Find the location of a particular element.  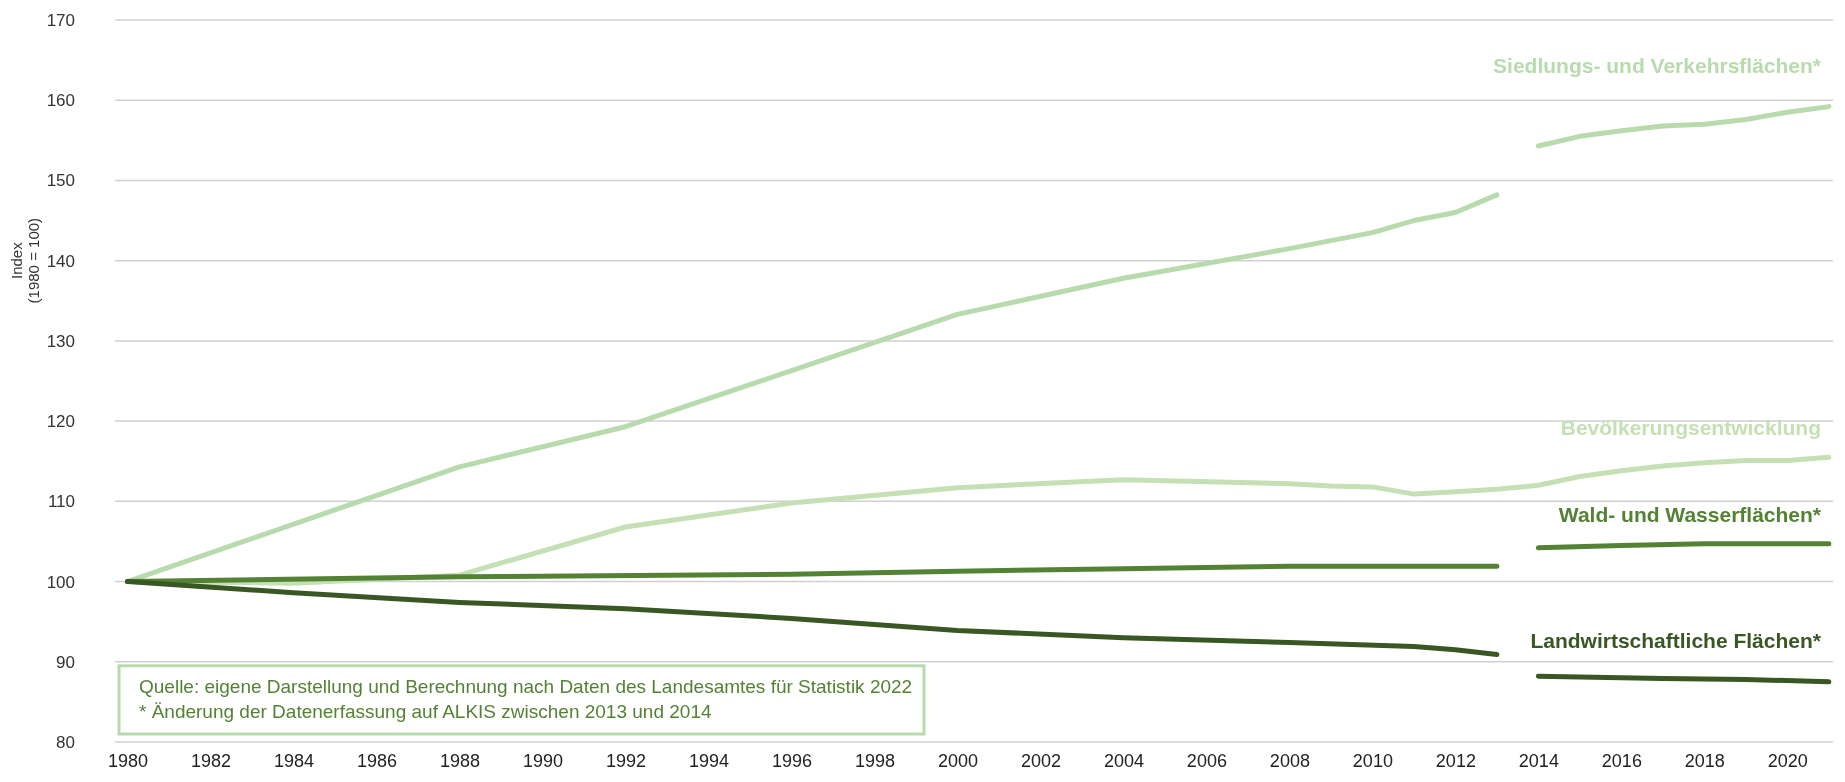

x-tick-label: 1982 is located at coordinates (210, 760).